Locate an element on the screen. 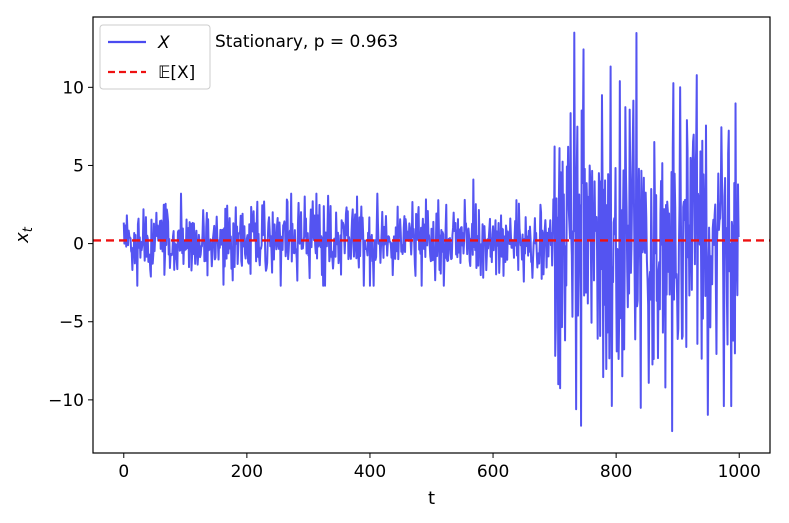 The width and height of the screenshot is (789, 523). y-axis-label: xt is located at coordinates (24, 235).